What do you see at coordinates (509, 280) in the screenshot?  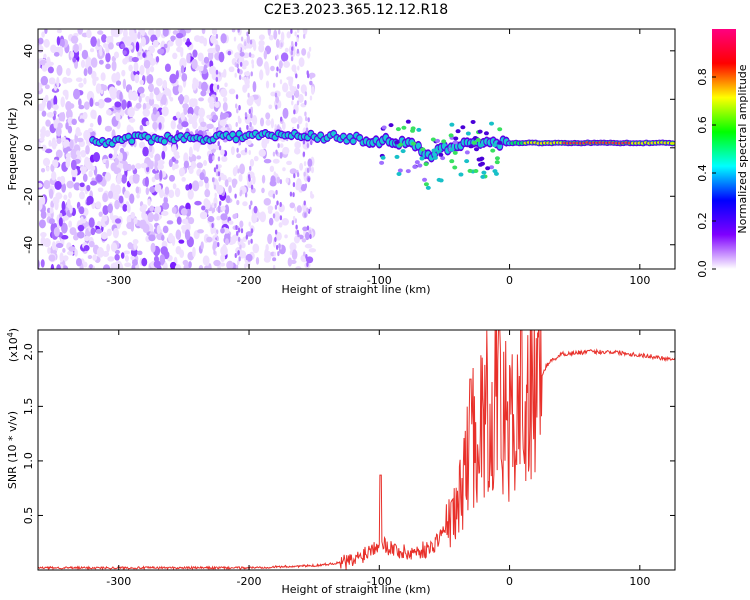 I see `x-tick-label: 0` at bounding box center [509, 280].